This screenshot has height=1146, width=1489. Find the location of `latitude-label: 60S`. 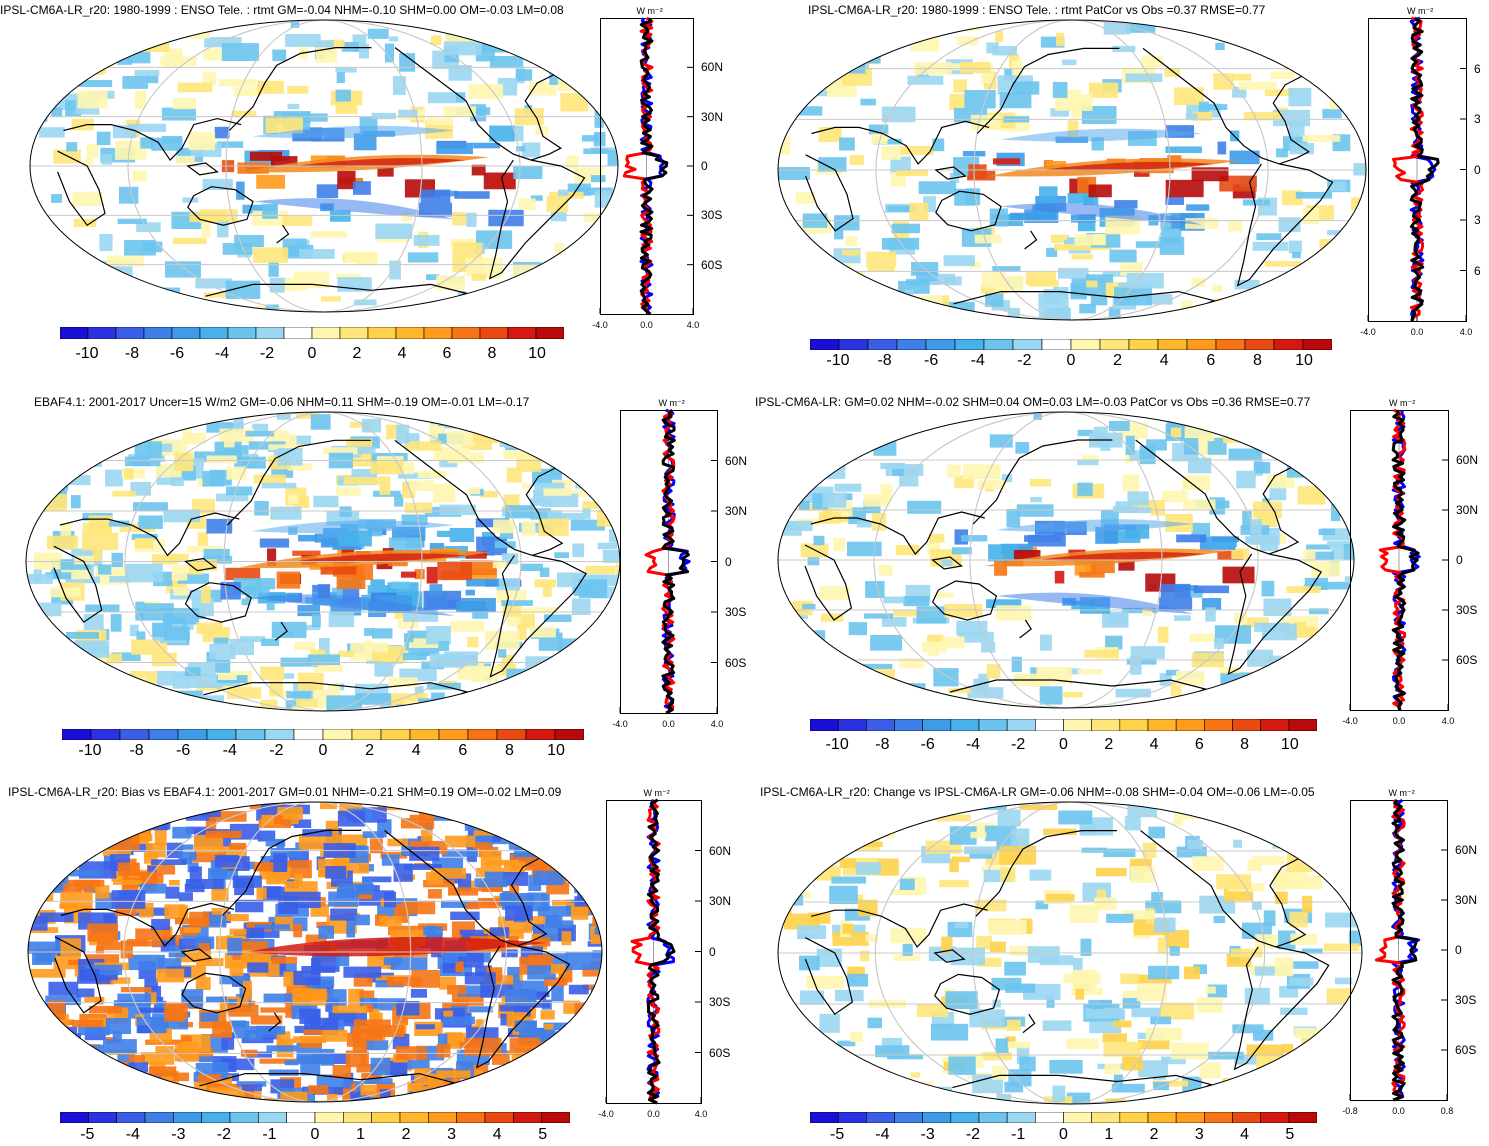

latitude-label: 60S is located at coordinates (736, 662).